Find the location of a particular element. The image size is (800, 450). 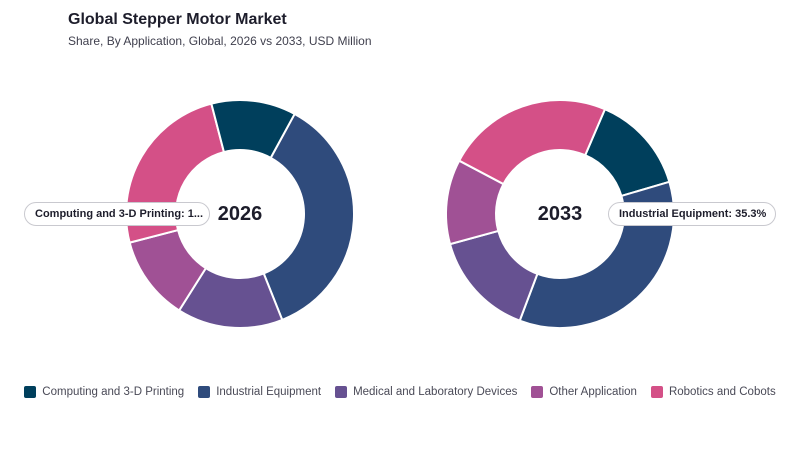

legend-label: Robotics and Cobots is located at coordinates (722, 392).